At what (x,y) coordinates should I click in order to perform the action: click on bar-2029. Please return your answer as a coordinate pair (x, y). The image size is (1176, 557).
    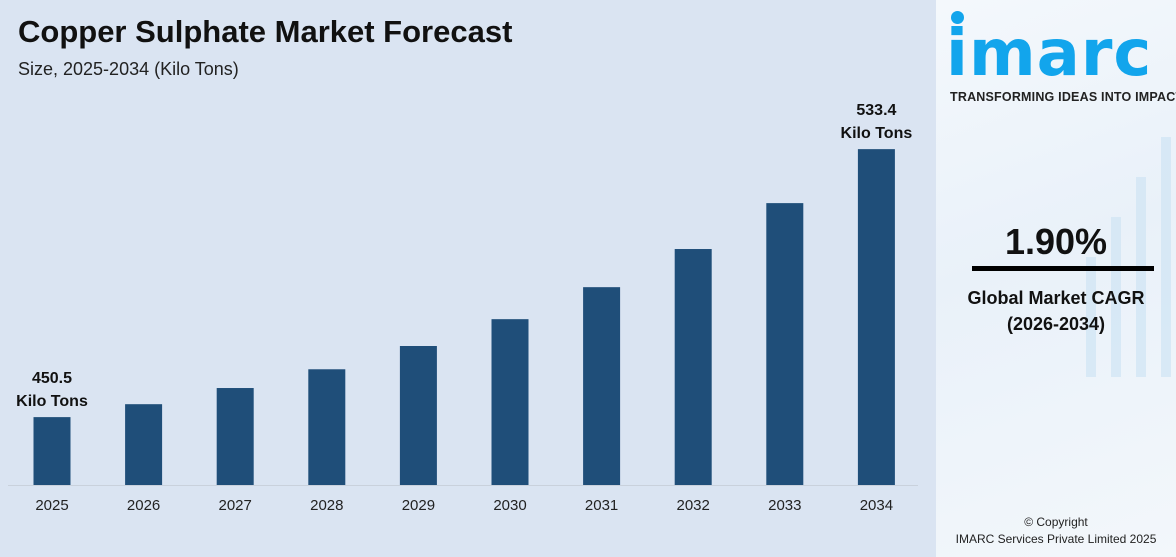
    Looking at the image, I should click on (418, 415).